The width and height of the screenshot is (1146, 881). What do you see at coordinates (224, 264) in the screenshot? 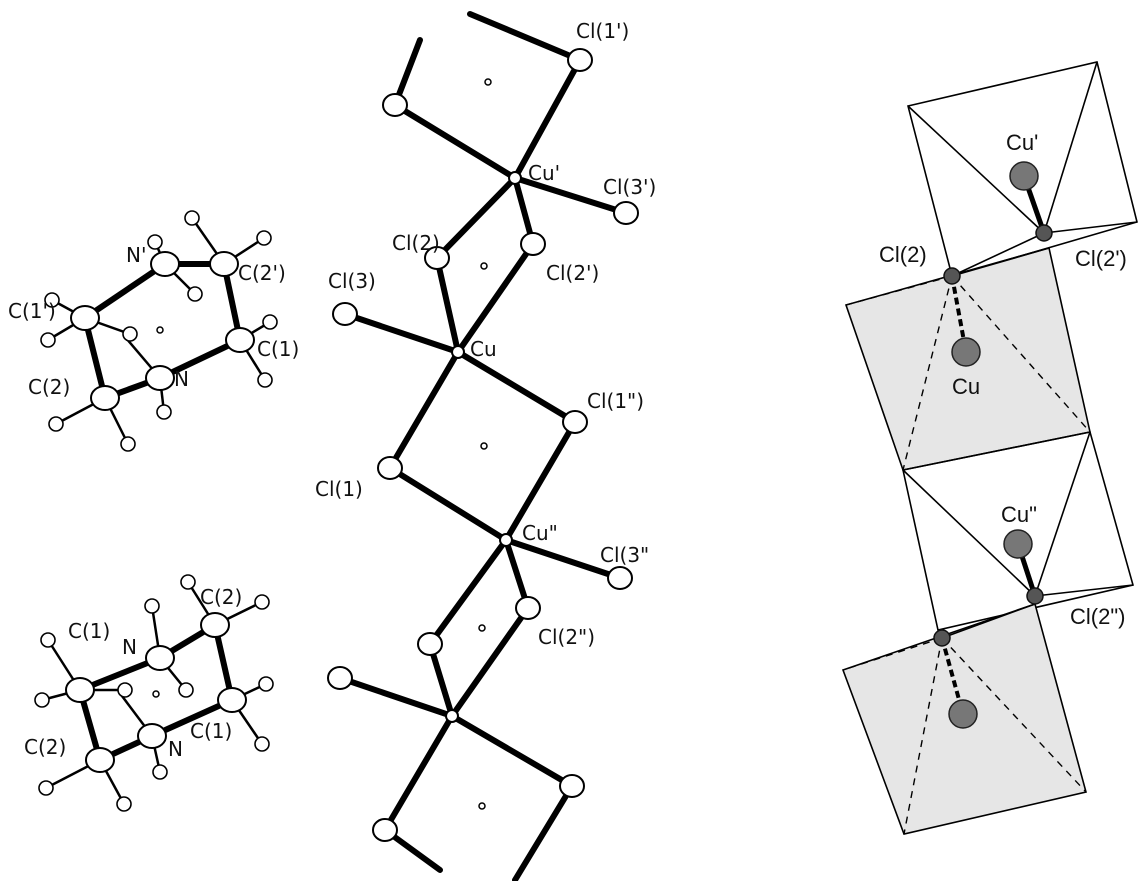
I see `atom-c2p` at bounding box center [224, 264].